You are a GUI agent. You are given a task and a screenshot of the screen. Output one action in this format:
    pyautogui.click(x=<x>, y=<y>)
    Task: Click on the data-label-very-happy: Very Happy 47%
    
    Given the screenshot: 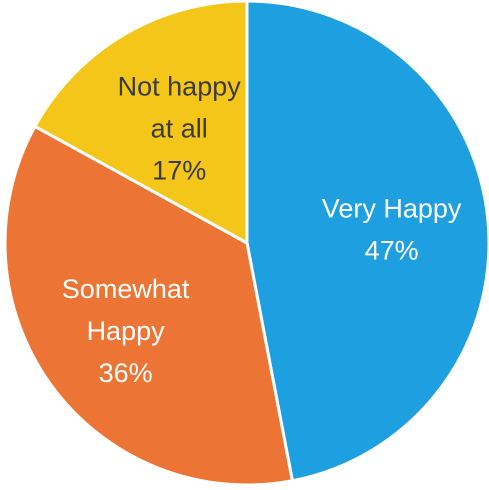 What is the action you would take?
    pyautogui.click(x=392, y=229)
    